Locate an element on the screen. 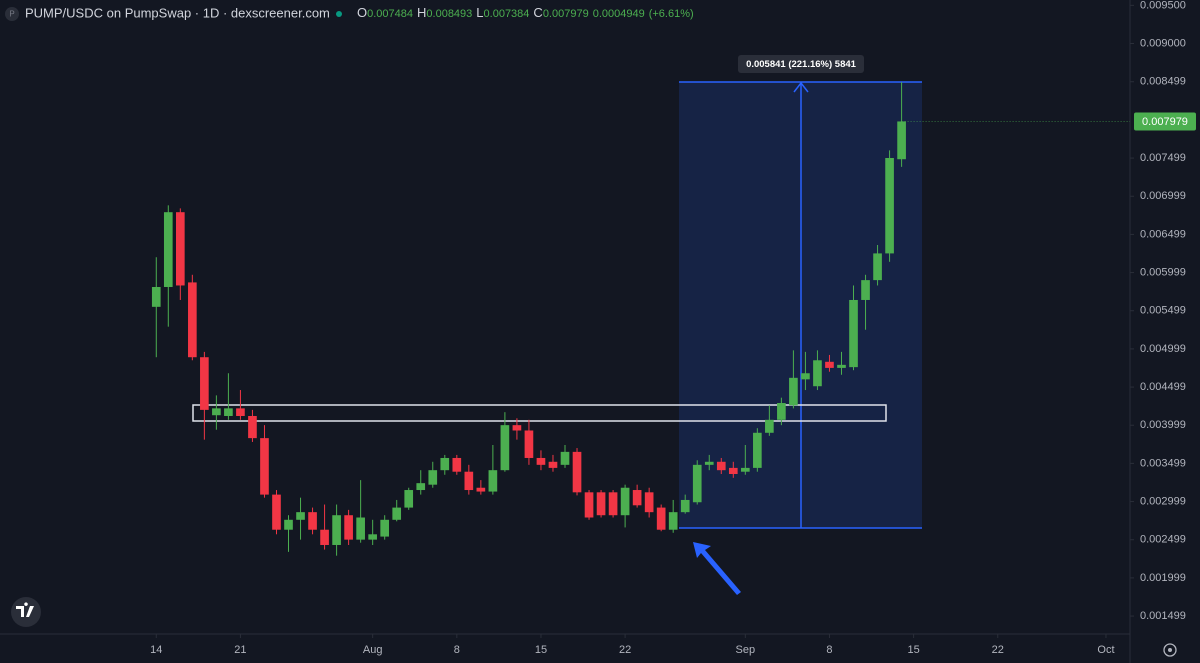  settings is located at coordinates (1170, 650).